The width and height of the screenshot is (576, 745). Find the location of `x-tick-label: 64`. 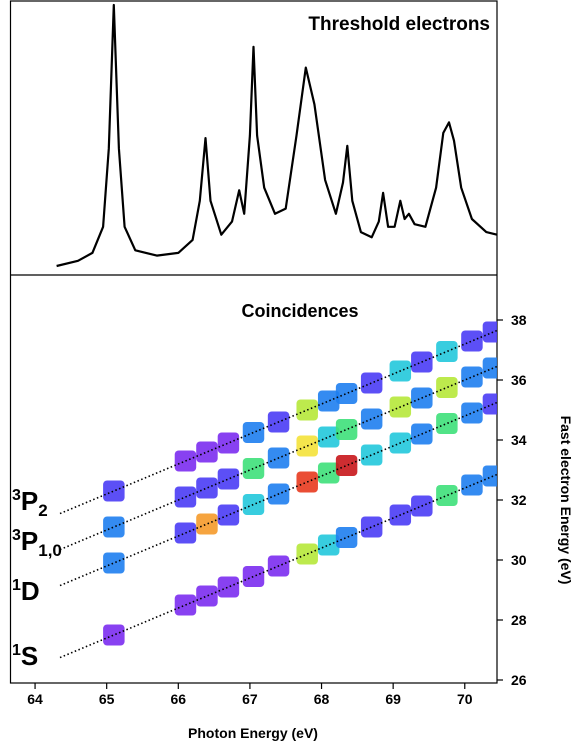

x-tick-label: 64 is located at coordinates (35, 699).